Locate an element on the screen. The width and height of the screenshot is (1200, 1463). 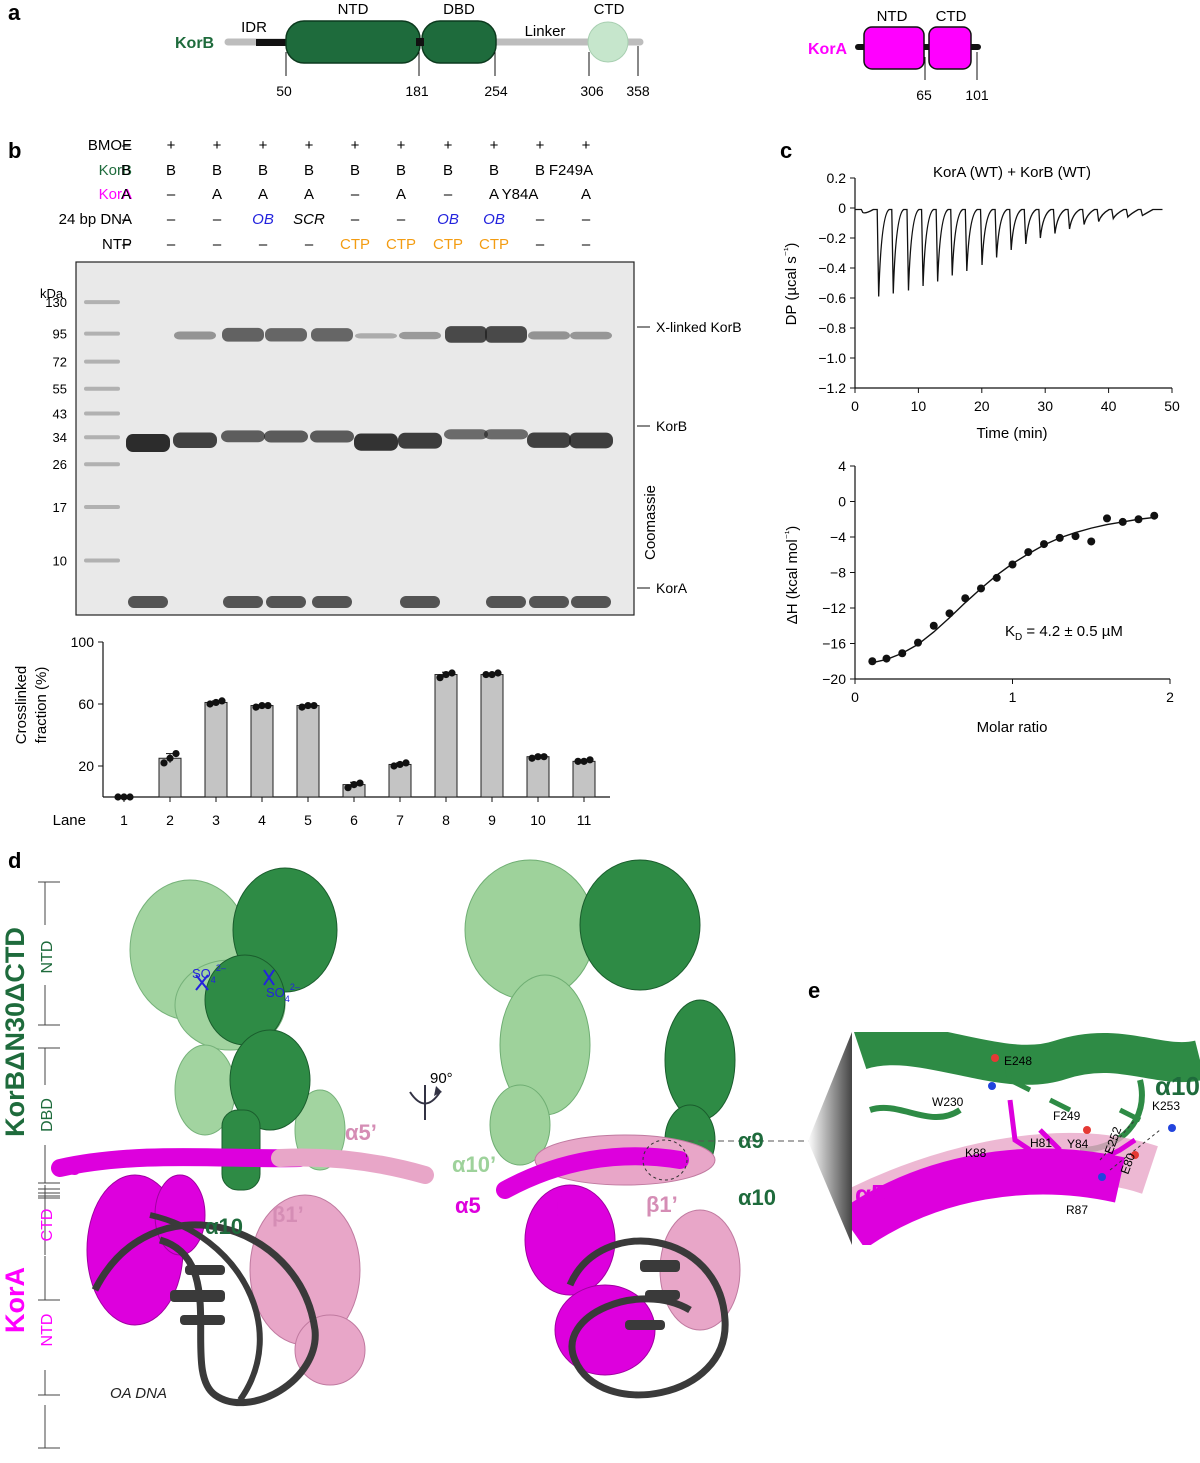
gel-marker-130: 130 is located at coordinates (56, 302).